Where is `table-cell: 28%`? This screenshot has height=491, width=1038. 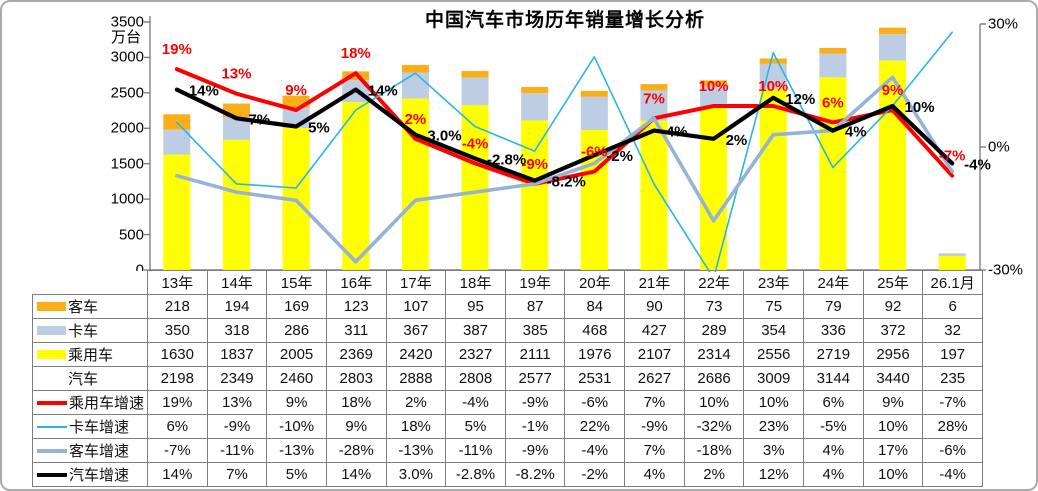
table-cell: 28% is located at coordinates (952, 426).